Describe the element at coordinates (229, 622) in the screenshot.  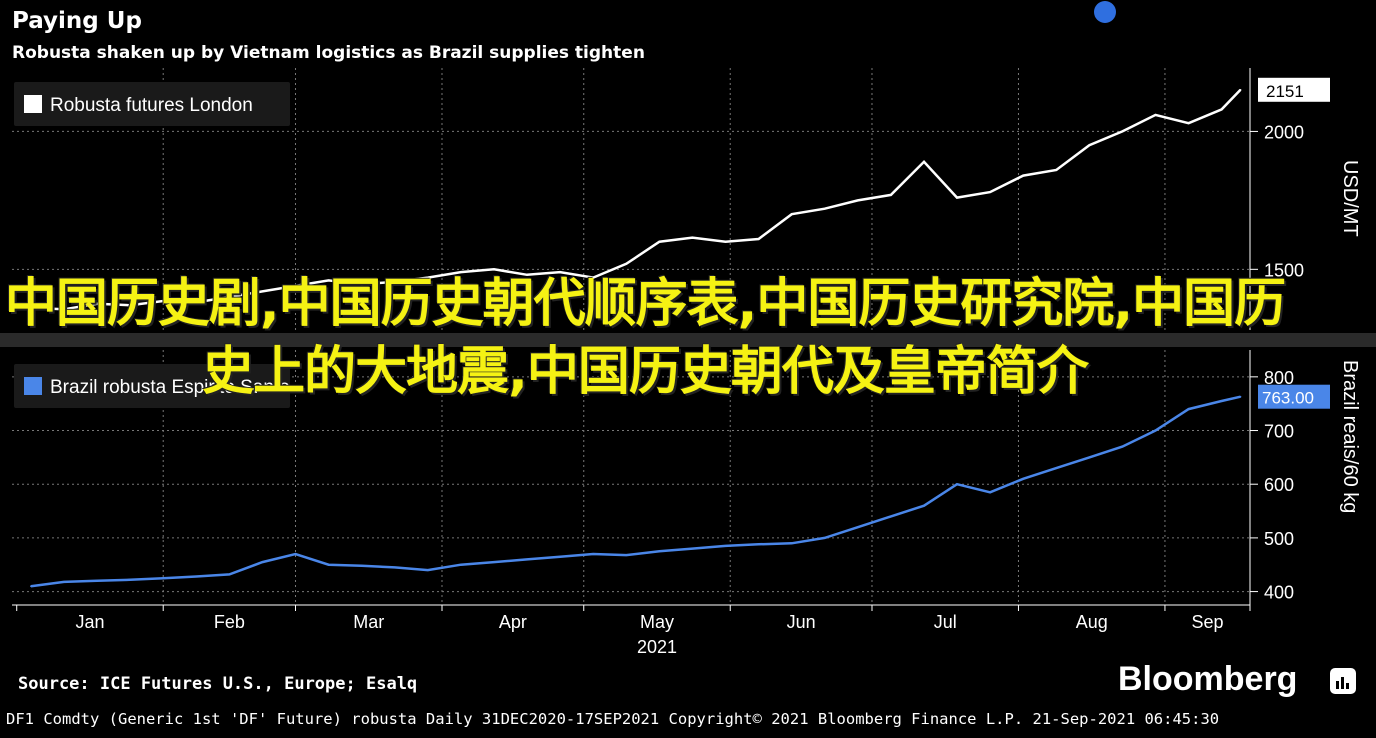
I see `x-tick-label: Feb` at that location.